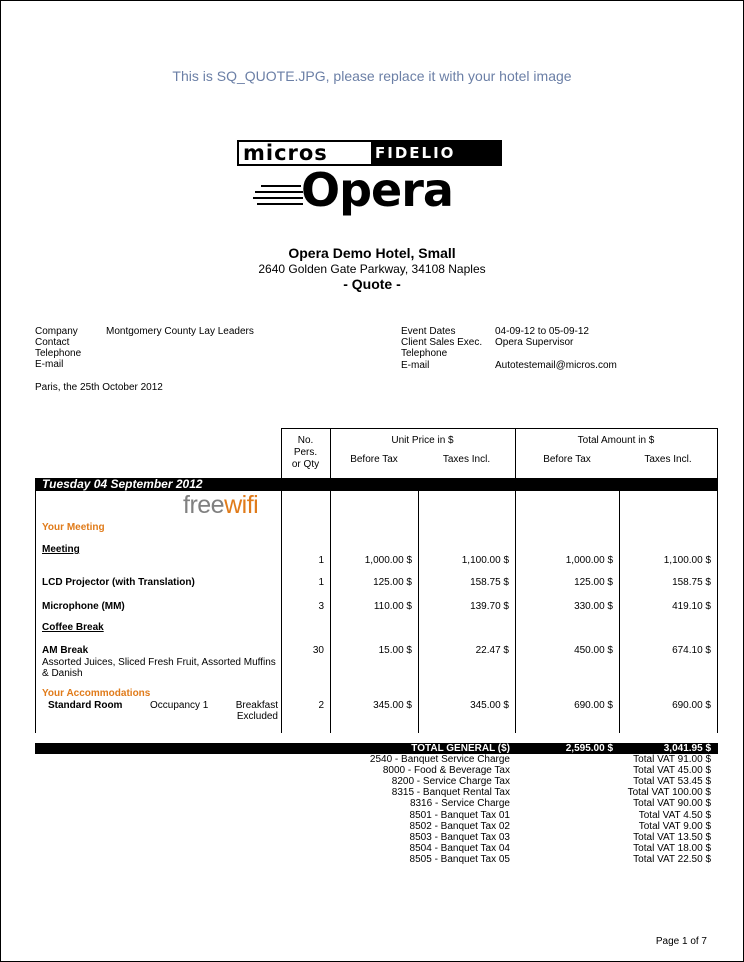 The width and height of the screenshot is (744, 962). I want to click on item-total-before: 450.00 $, so click(593, 650).